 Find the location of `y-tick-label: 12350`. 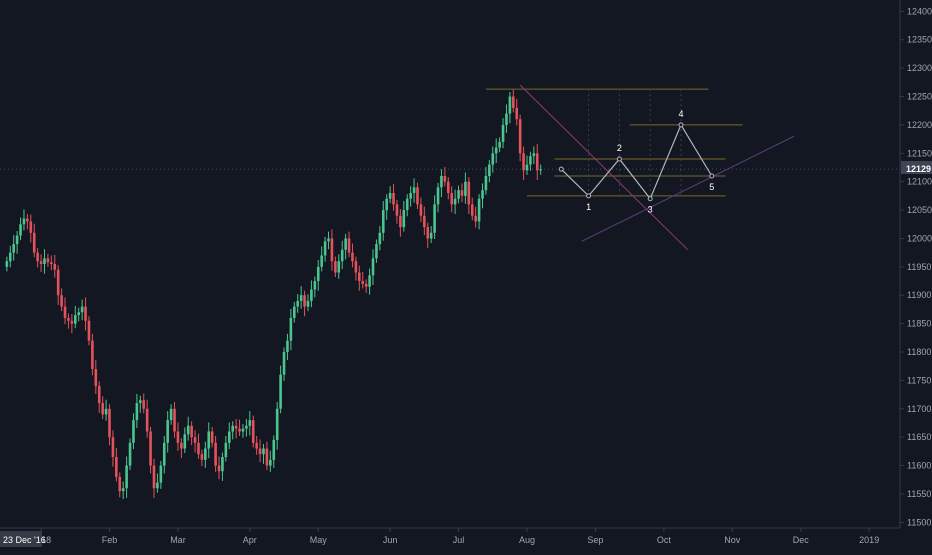

y-tick-label: 12350 is located at coordinates (919, 40).